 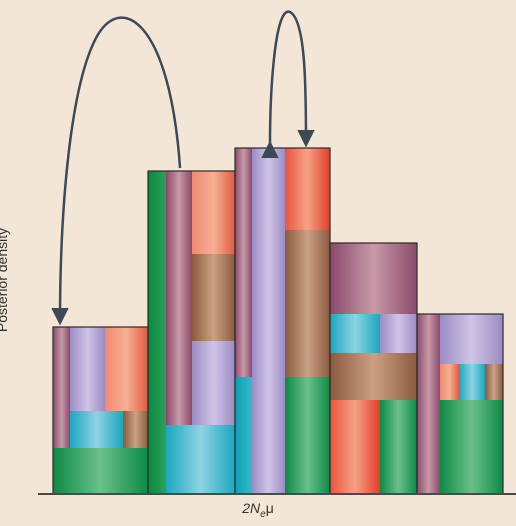 What do you see at coordinates (116, 171) in the screenshot?
I see `arrow-col2-to-col1` at bounding box center [116, 171].